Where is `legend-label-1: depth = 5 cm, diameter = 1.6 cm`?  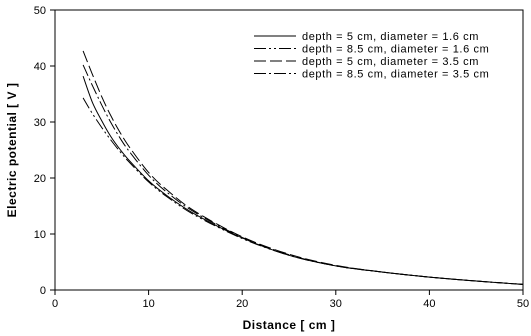 legend-label-1: depth = 5 cm, diameter = 1.6 cm is located at coordinates (390, 37).